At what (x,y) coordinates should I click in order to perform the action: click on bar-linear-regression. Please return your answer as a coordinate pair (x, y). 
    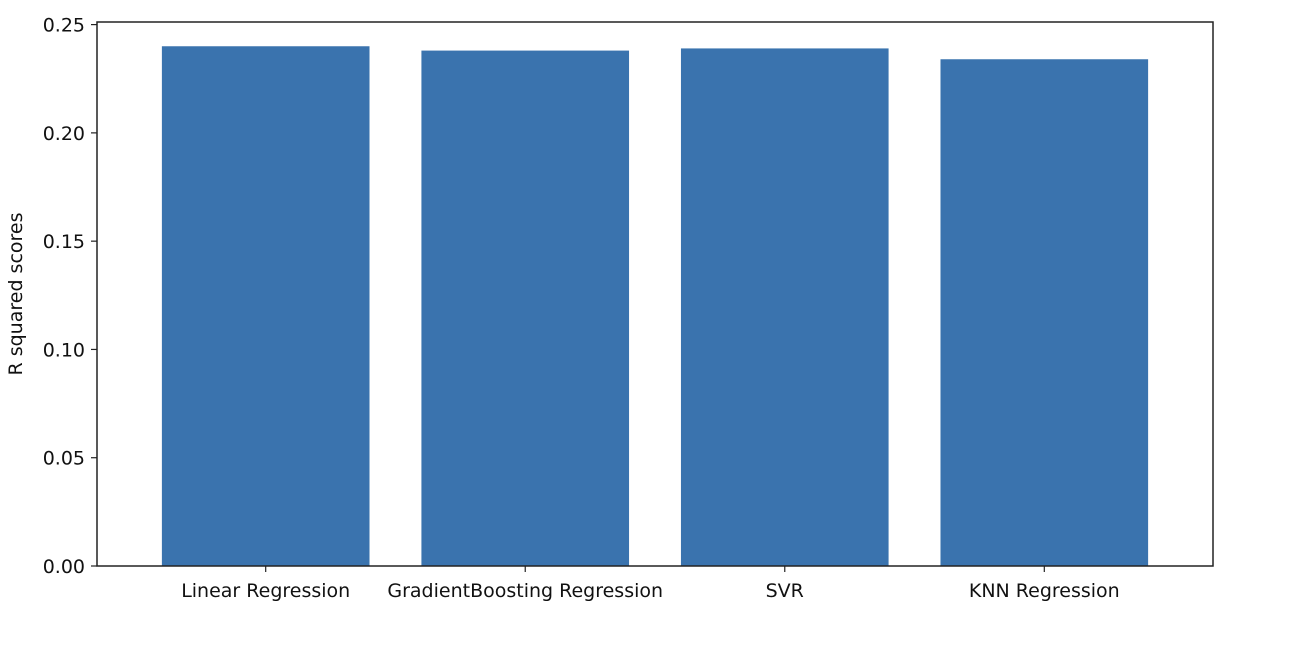
    Looking at the image, I should click on (265, 306).